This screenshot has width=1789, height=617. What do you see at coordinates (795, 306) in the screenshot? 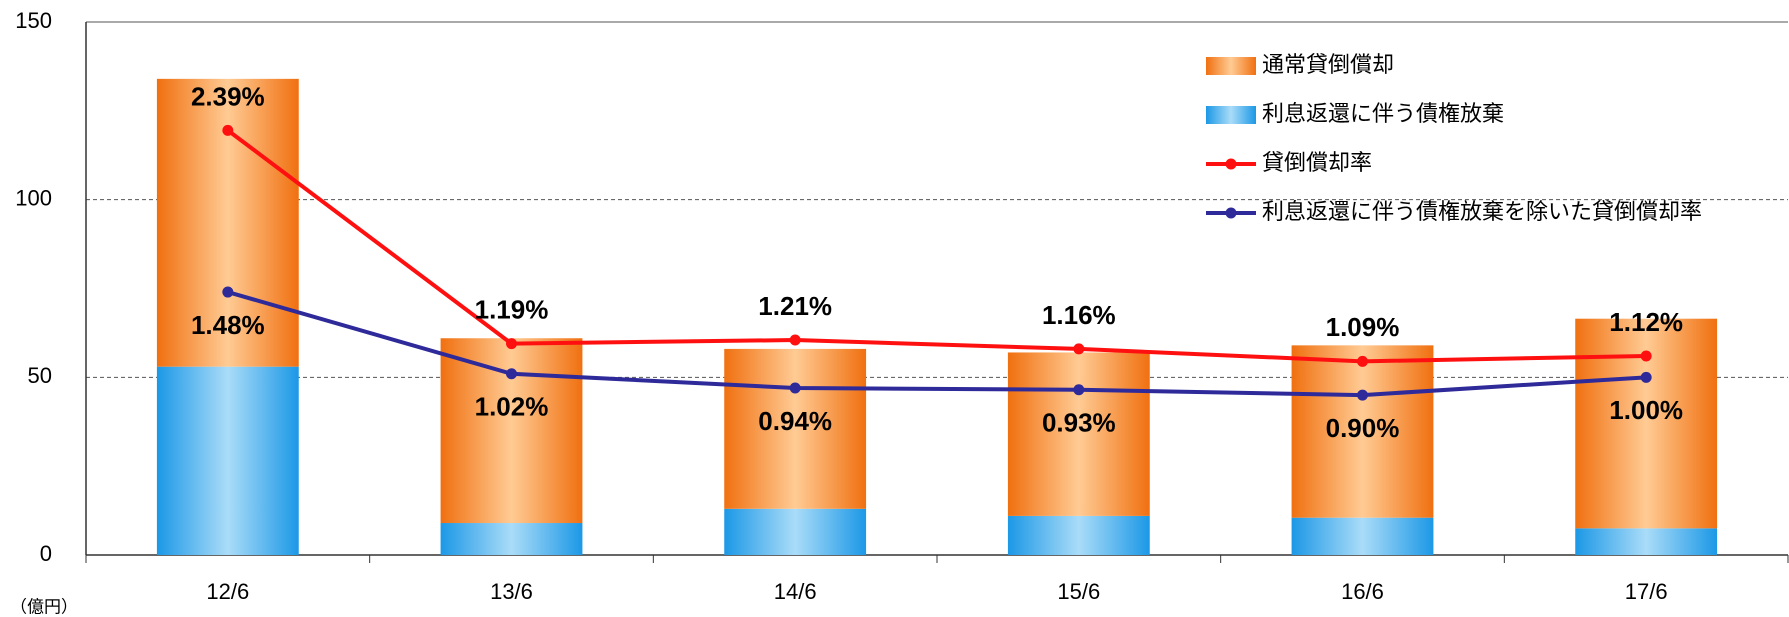
I see `data-label: 1.21%` at bounding box center [795, 306].